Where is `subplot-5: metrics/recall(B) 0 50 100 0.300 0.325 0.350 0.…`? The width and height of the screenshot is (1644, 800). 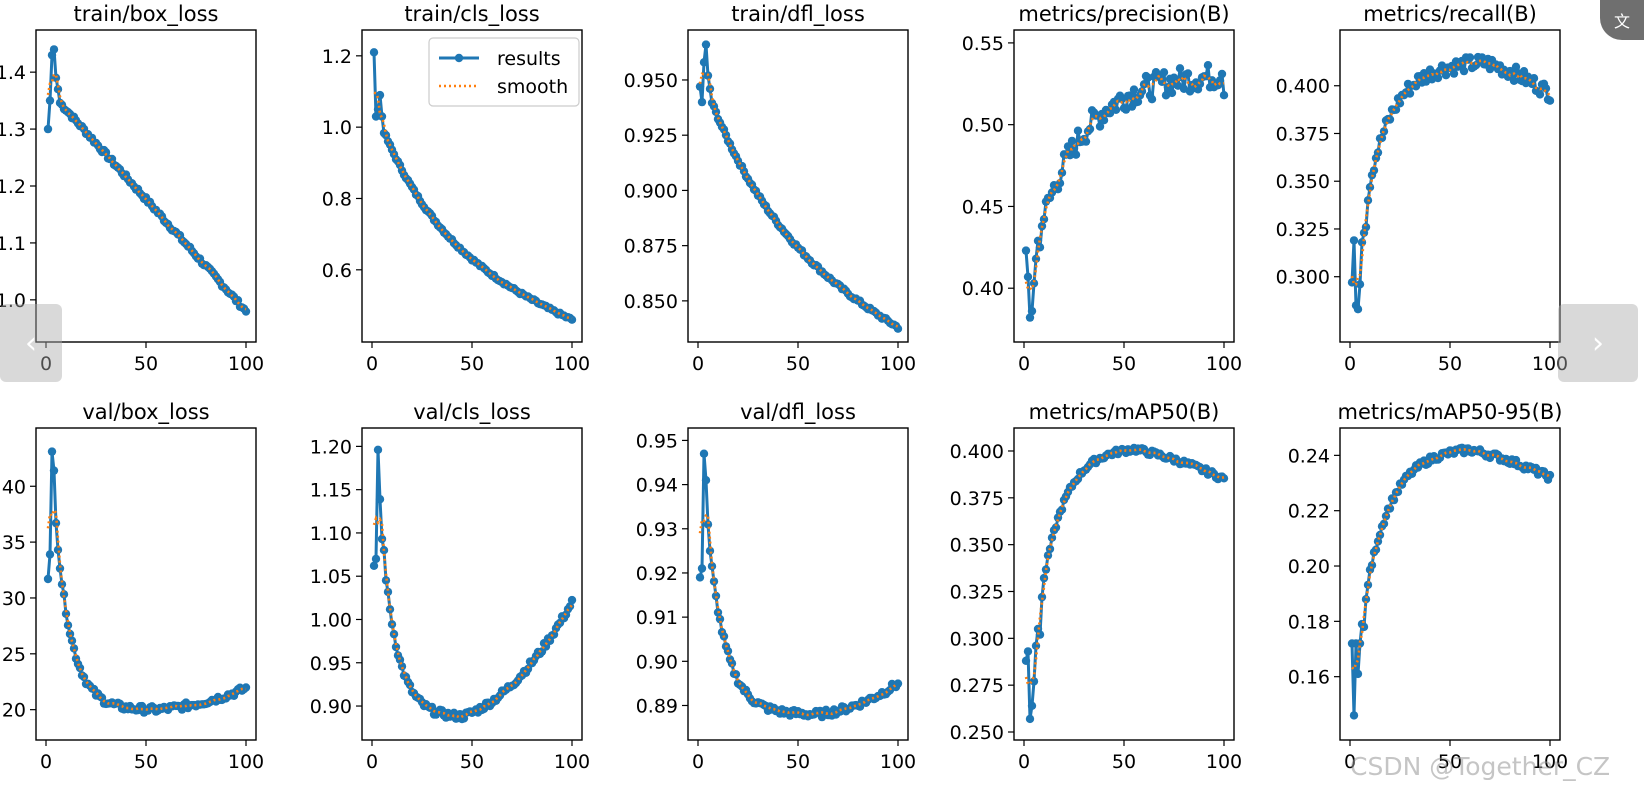 subplot-5: metrics/recall(B) 0 50 100 0.300 0.325 0.350 0.… is located at coordinates (1422, 188).